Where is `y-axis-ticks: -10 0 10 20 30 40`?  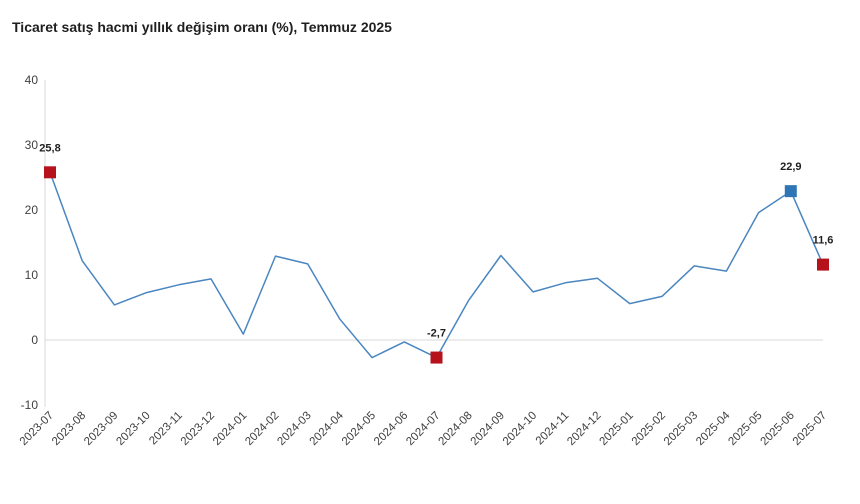
y-axis-ticks: -10 0 10 20 30 40 is located at coordinates (30, 242).